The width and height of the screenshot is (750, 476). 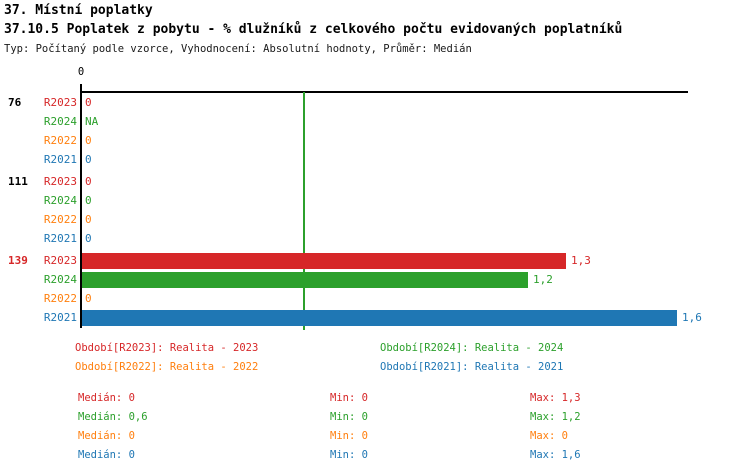 I want to click on x-axis-tick-mark, so click(x=81, y=88).